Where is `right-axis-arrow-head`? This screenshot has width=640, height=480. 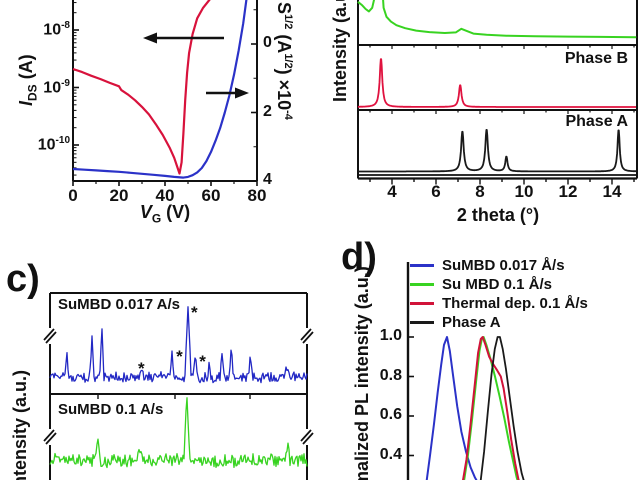
right-axis-arrow-head is located at coordinates (242, 93).